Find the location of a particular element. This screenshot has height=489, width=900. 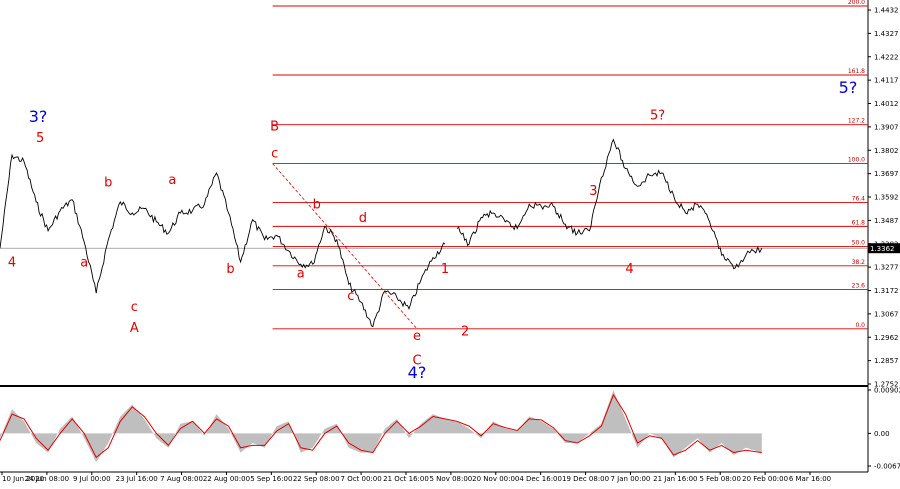

fib-level-label: 100.0 is located at coordinates (856, 160).